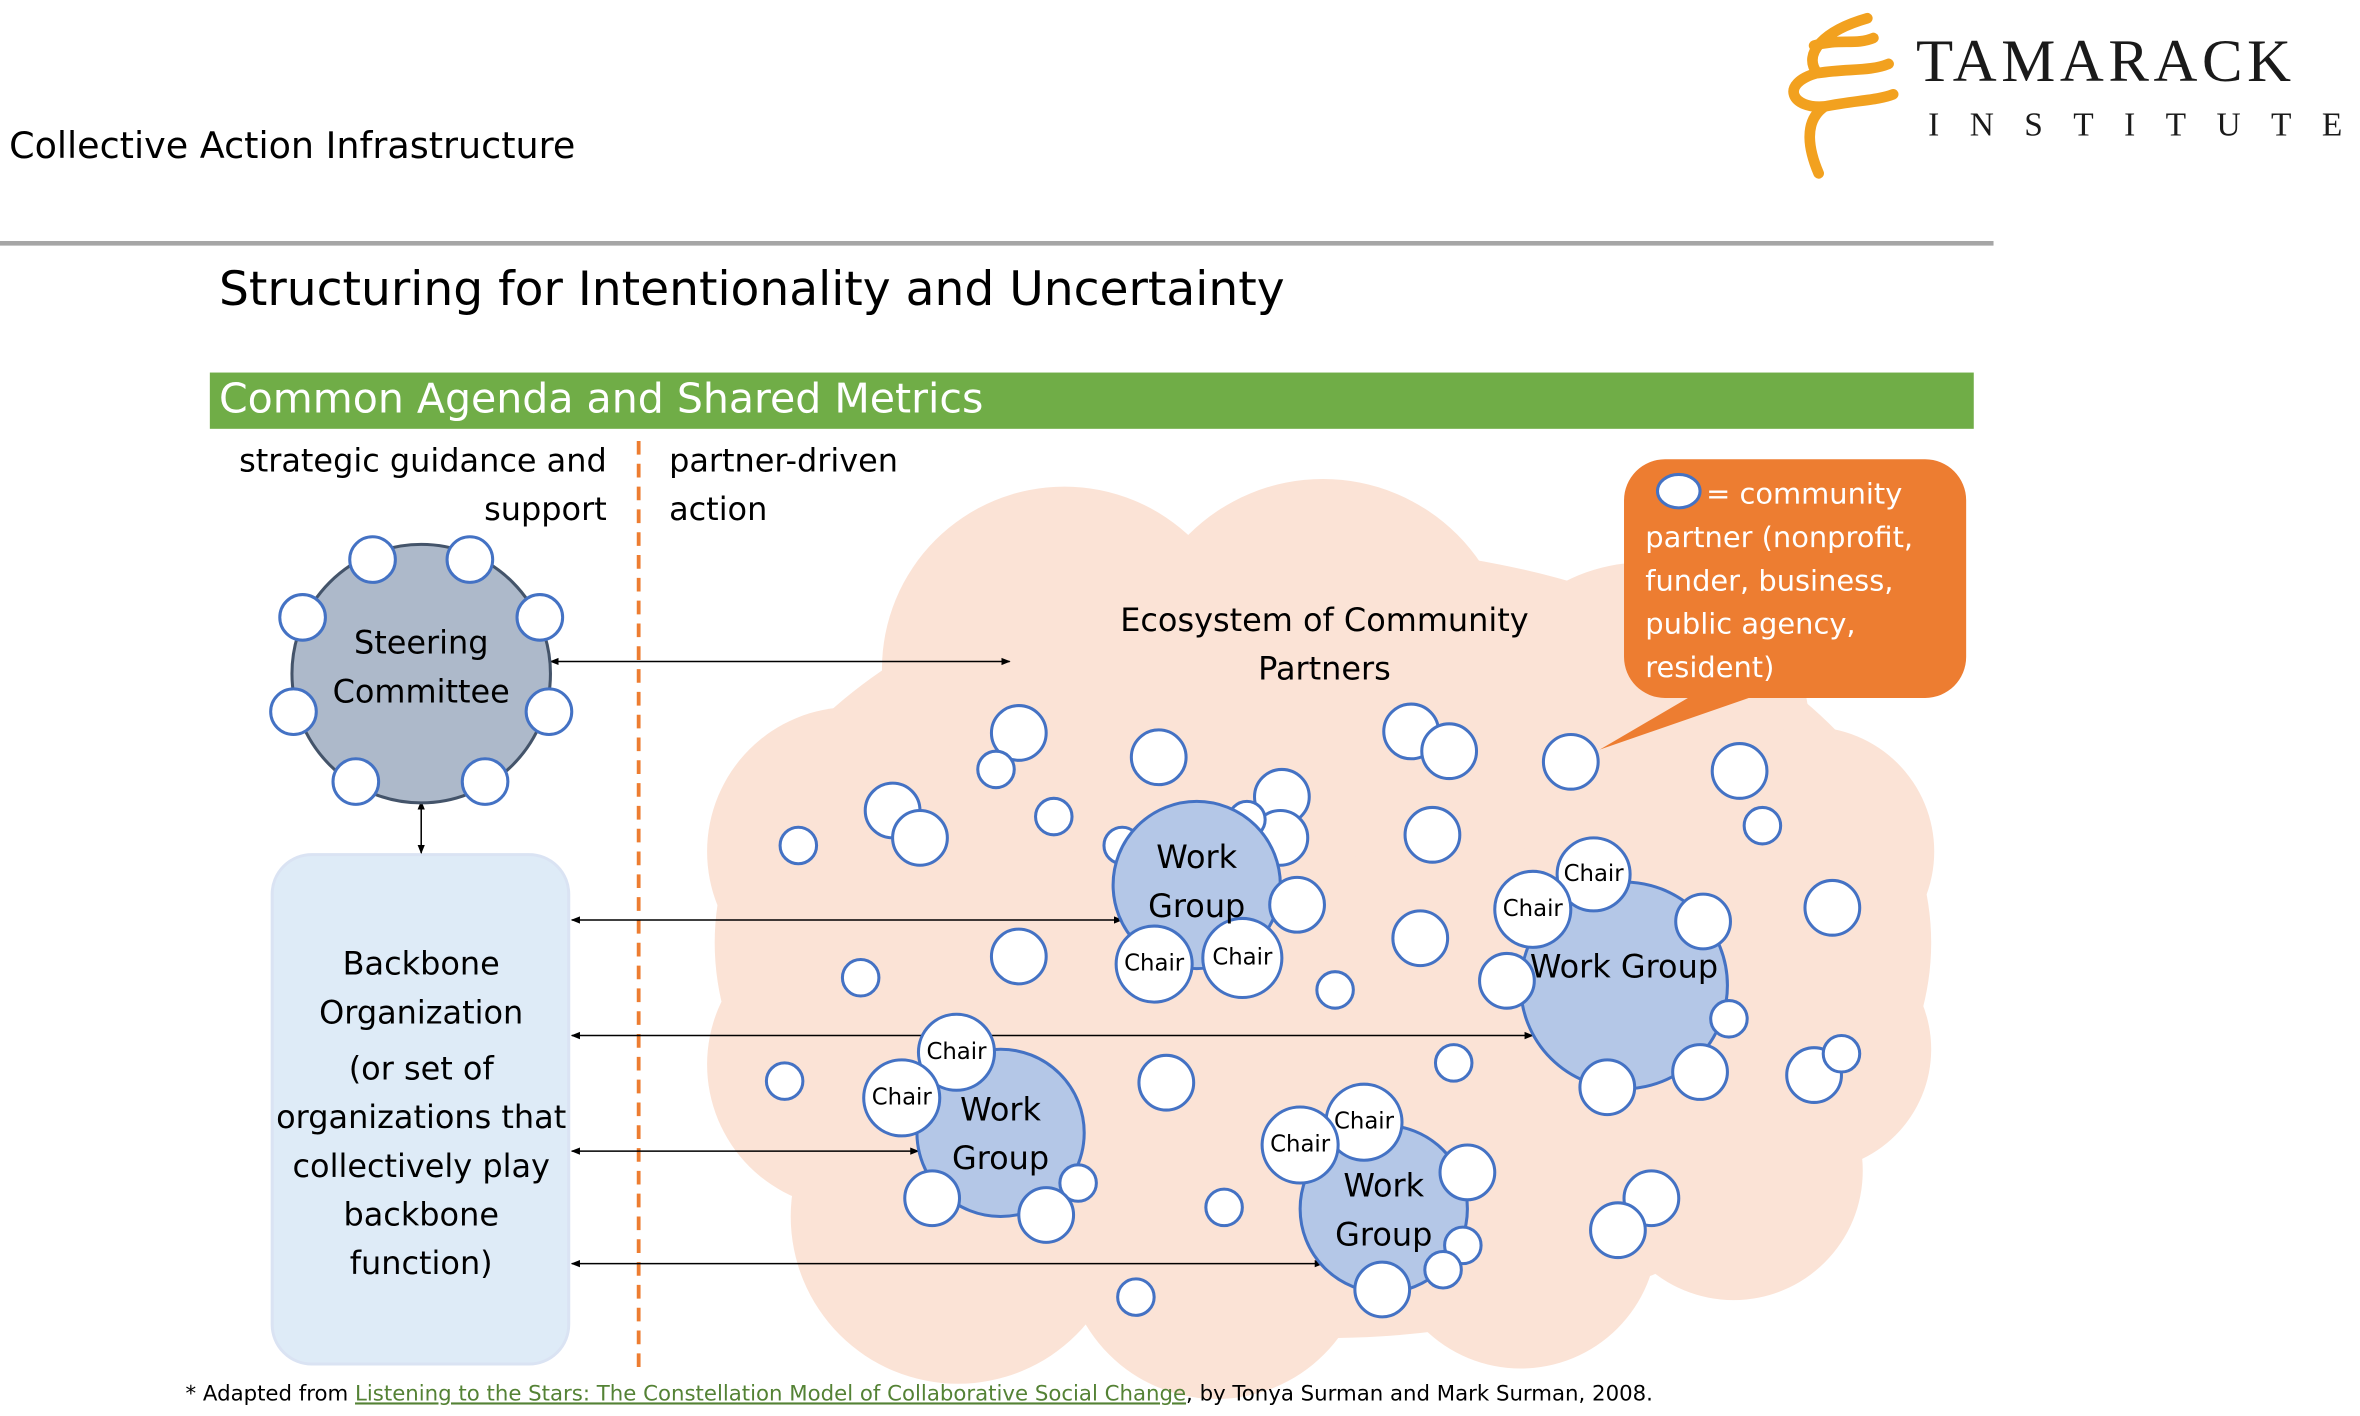 The height and width of the screenshot is (1416, 2360). I want to click on backbone-label: Organization, so click(421, 1012).